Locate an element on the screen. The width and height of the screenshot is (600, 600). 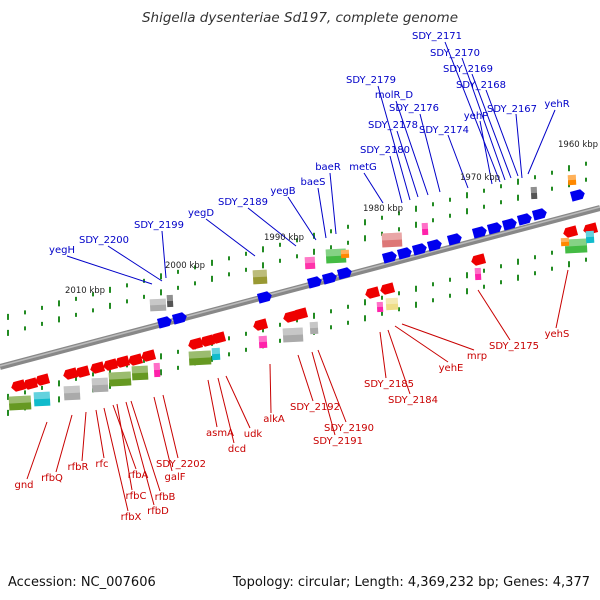
gene-label-yegd: yegD is located at coordinates (201, 213).